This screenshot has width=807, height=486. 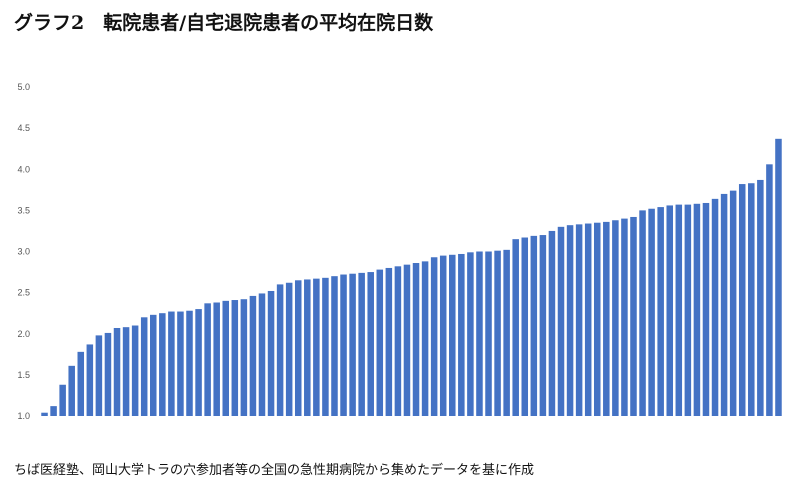 I want to click on y-tick-label: 3.0, so click(x=23, y=252).